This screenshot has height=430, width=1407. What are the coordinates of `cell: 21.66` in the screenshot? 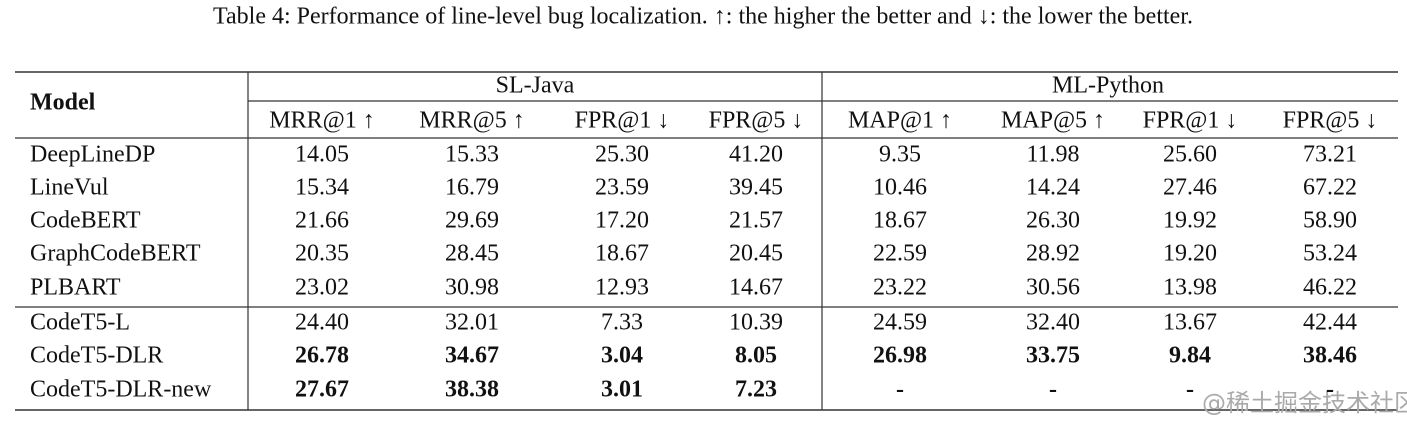 It's located at (322, 221).